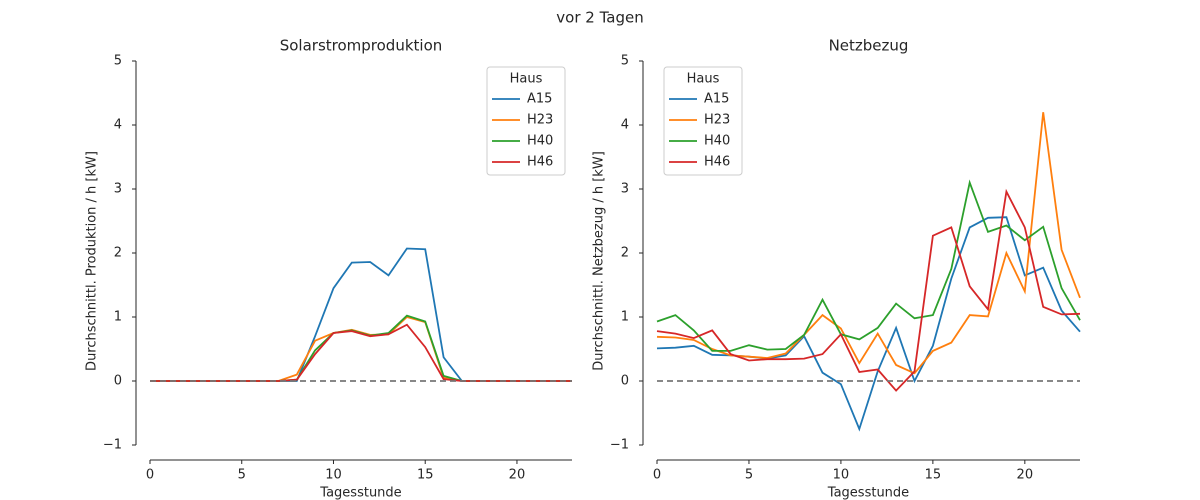 This screenshot has width=1200, height=500. What do you see at coordinates (599, 18) in the screenshot?
I see `figure-title: vor 2 Tagen` at bounding box center [599, 18].